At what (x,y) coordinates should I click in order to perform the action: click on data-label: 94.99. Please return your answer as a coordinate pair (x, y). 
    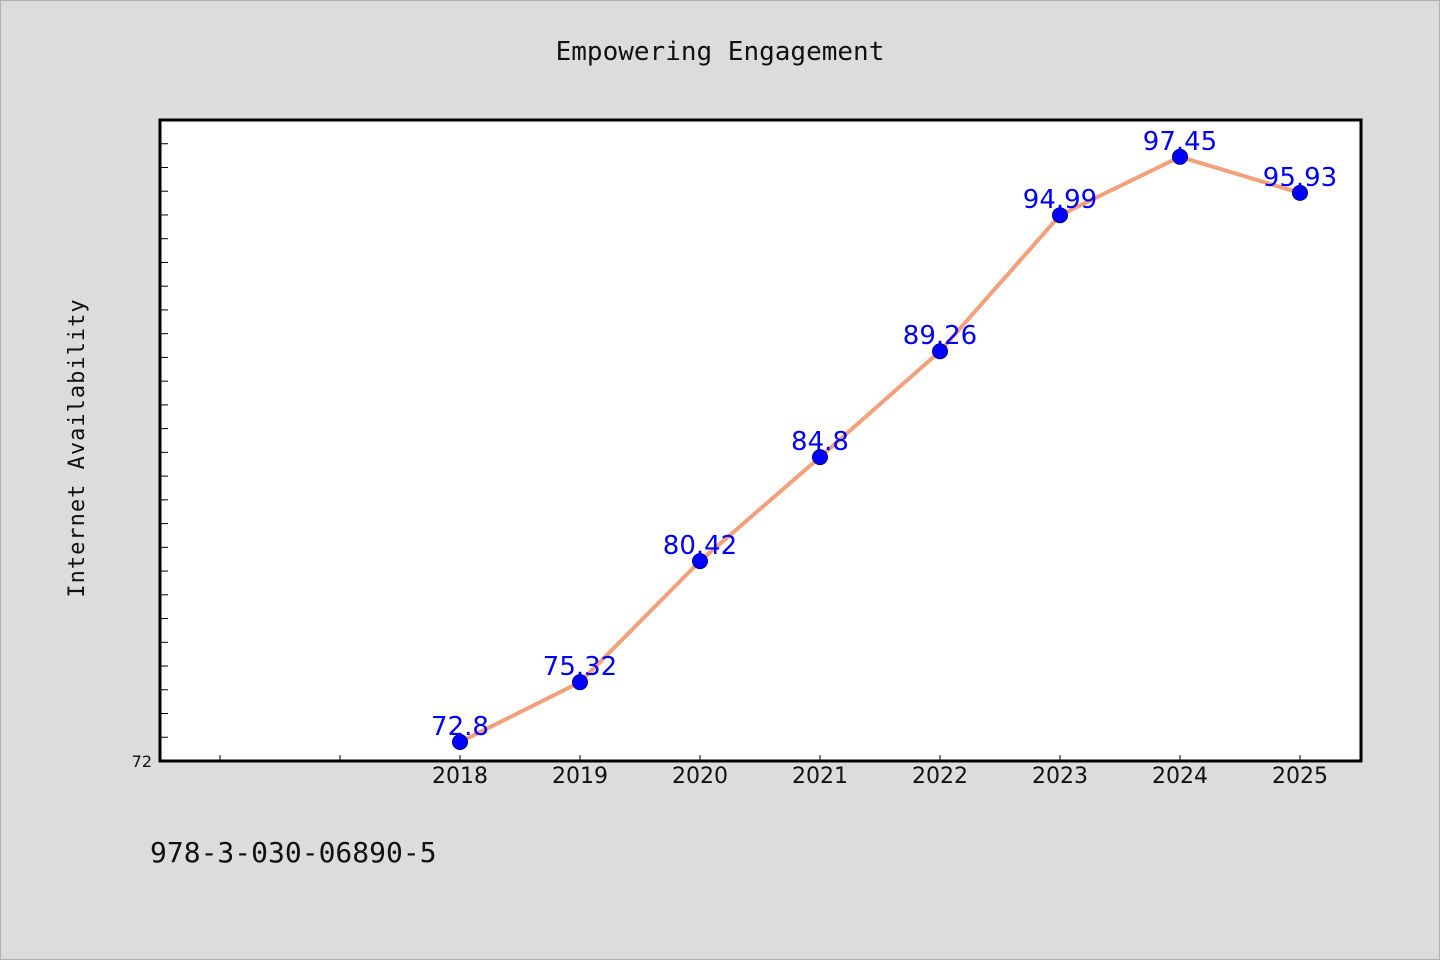
    Looking at the image, I should click on (1060, 200).